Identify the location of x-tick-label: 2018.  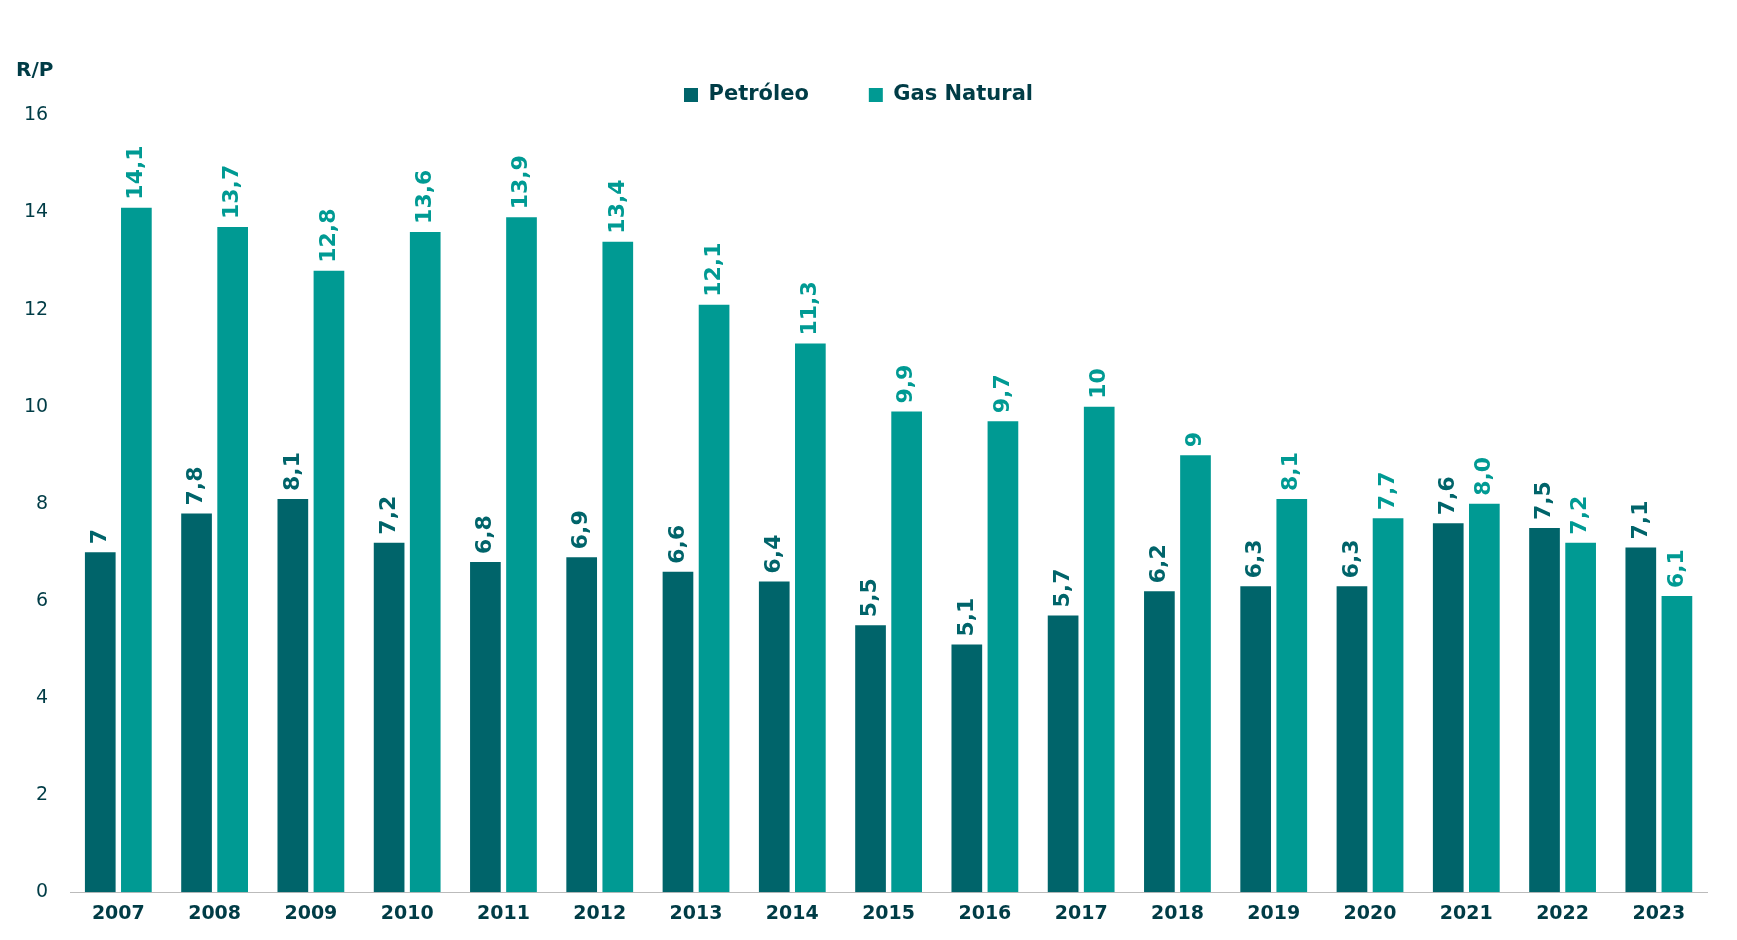
(1177, 911).